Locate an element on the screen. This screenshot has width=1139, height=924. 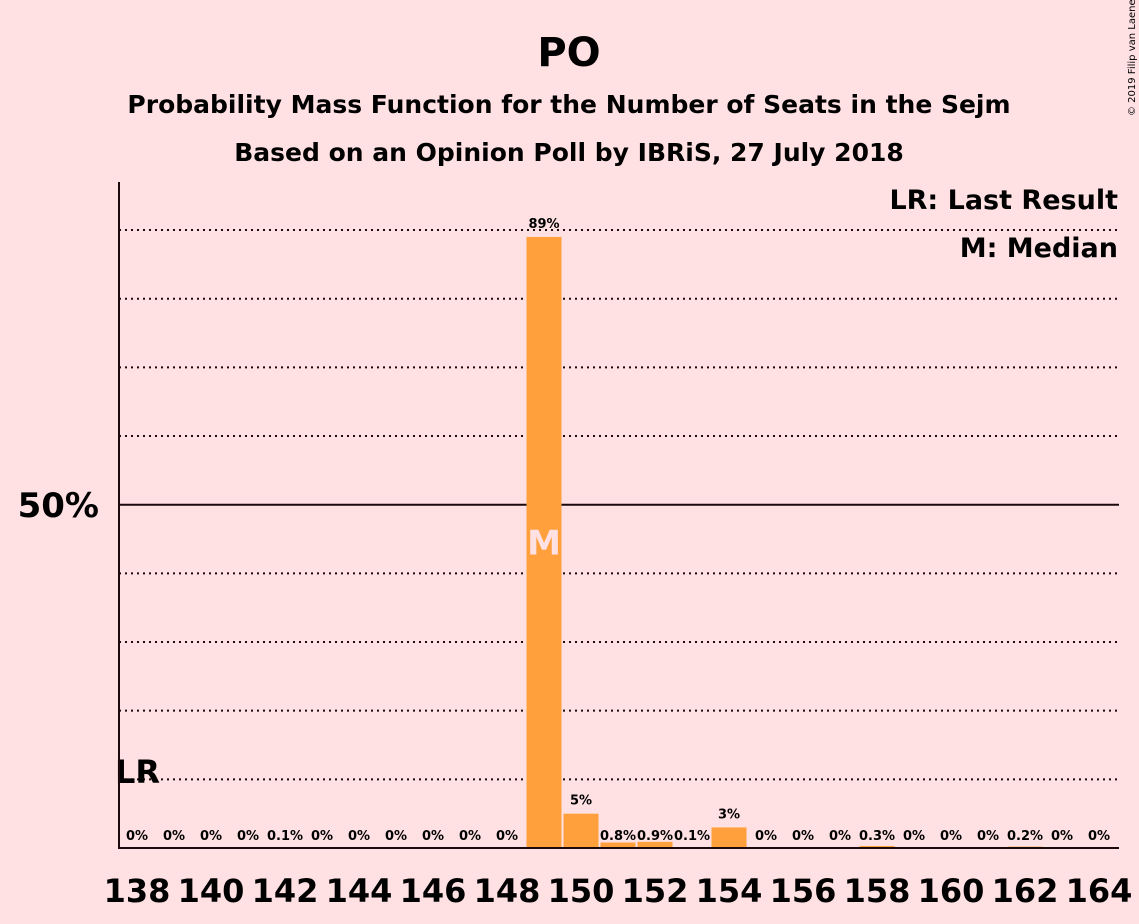
data-label-140: 0% is located at coordinates (211, 836).